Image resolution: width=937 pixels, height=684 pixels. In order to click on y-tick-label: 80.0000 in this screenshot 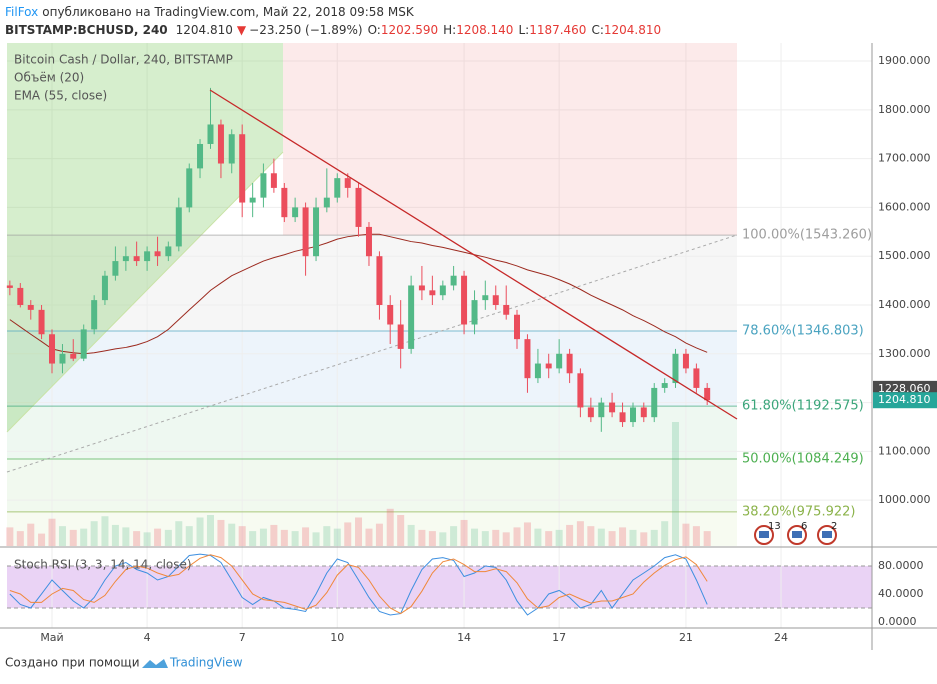, I will do `click(901, 565)`.